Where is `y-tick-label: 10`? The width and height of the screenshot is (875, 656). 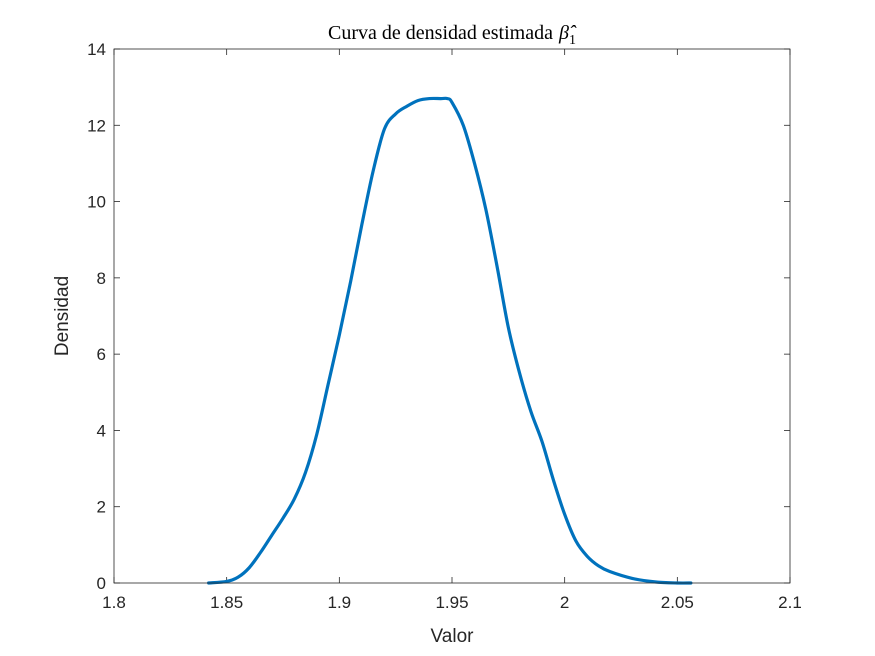 y-tick-label: 10 is located at coordinates (96, 202).